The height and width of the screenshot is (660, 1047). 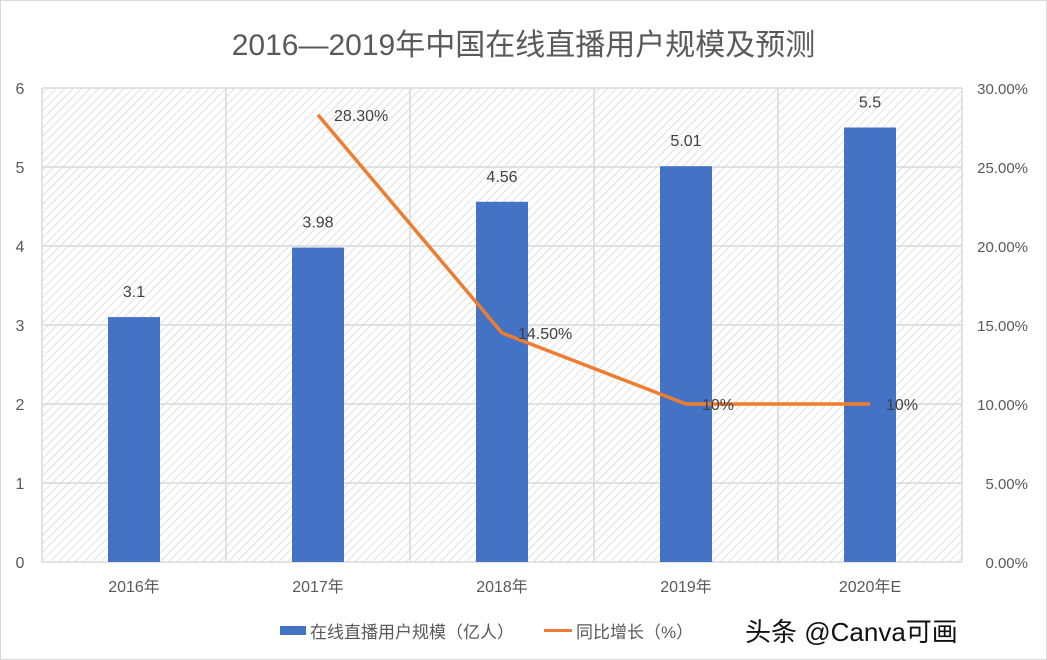 I want to click on y-left-tick-label: 5, so click(x=20, y=168).